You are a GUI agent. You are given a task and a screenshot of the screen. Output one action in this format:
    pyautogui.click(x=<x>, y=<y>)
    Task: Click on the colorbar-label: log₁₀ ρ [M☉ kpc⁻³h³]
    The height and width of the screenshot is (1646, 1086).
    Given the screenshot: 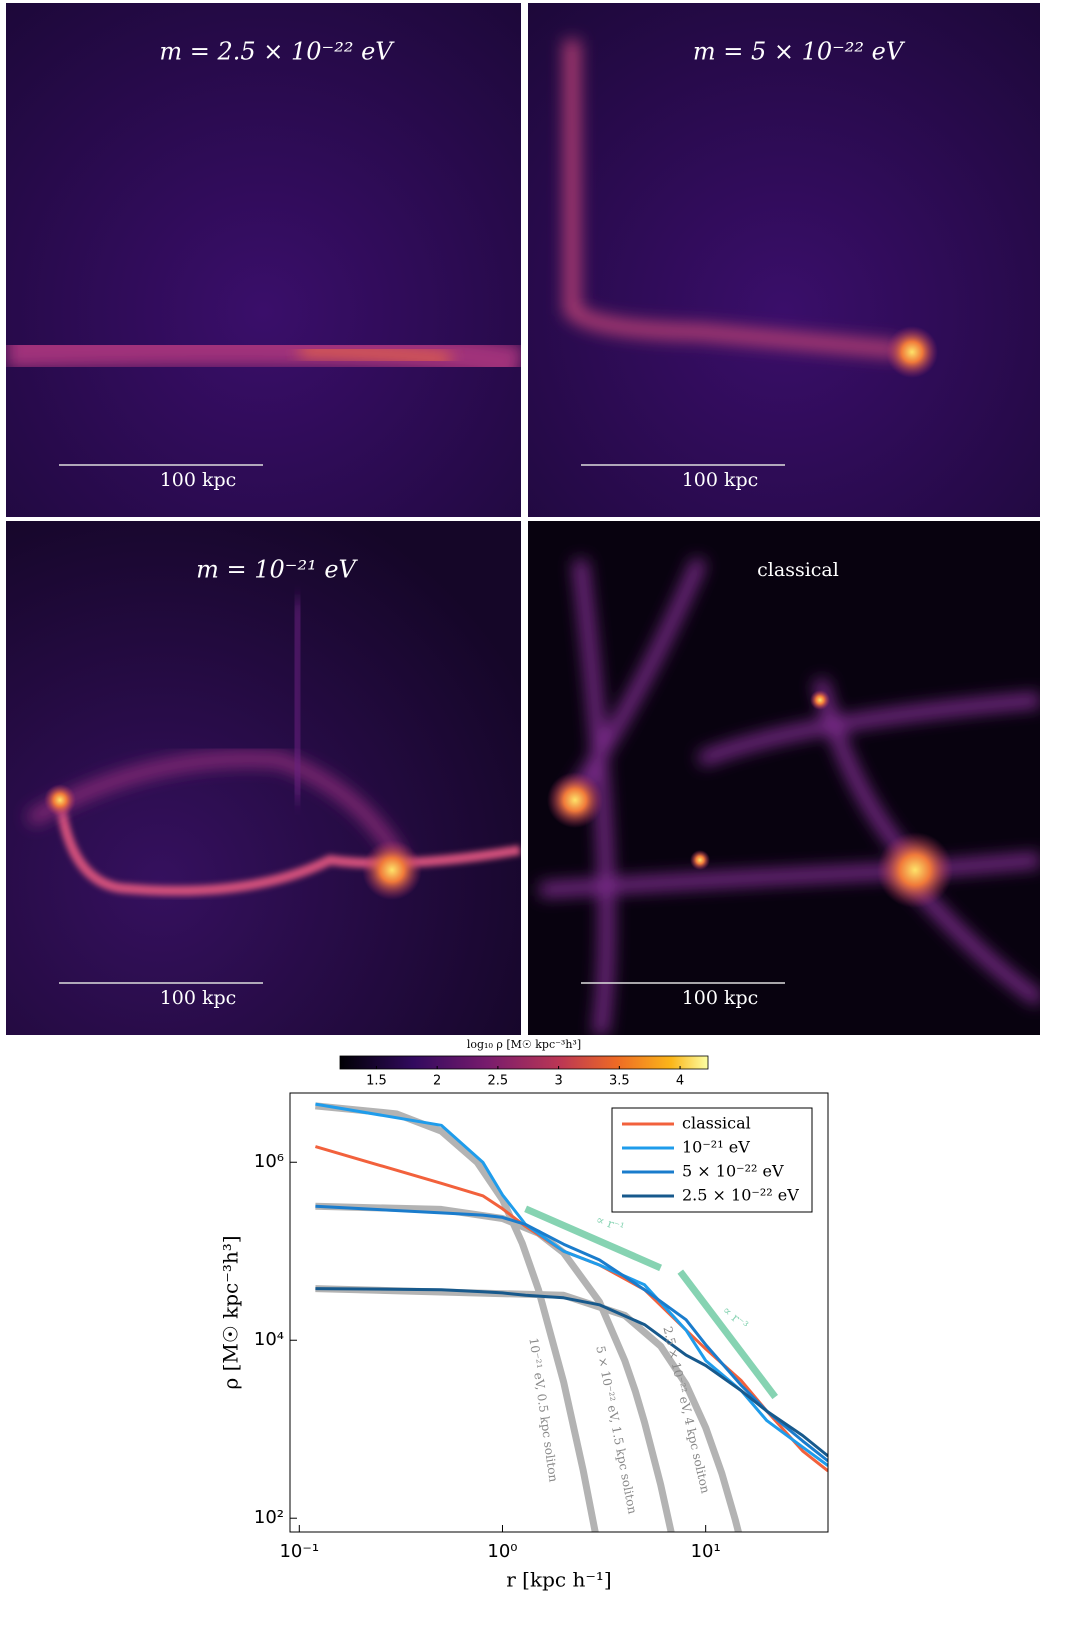 What is the action you would take?
    pyautogui.click(x=524, y=1044)
    